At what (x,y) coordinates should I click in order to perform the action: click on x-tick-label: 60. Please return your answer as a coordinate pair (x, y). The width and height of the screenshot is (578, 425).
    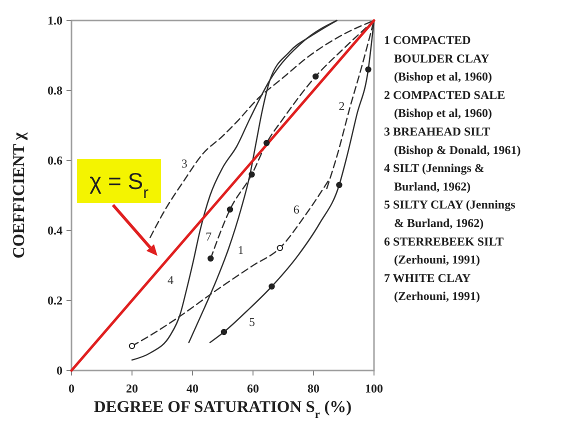
    Looking at the image, I should click on (253, 389).